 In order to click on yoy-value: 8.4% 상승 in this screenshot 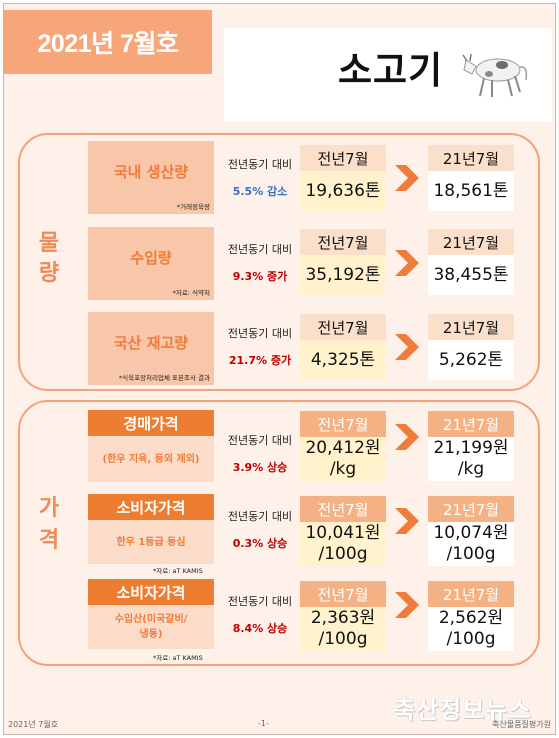, I will do `click(260, 628)`.